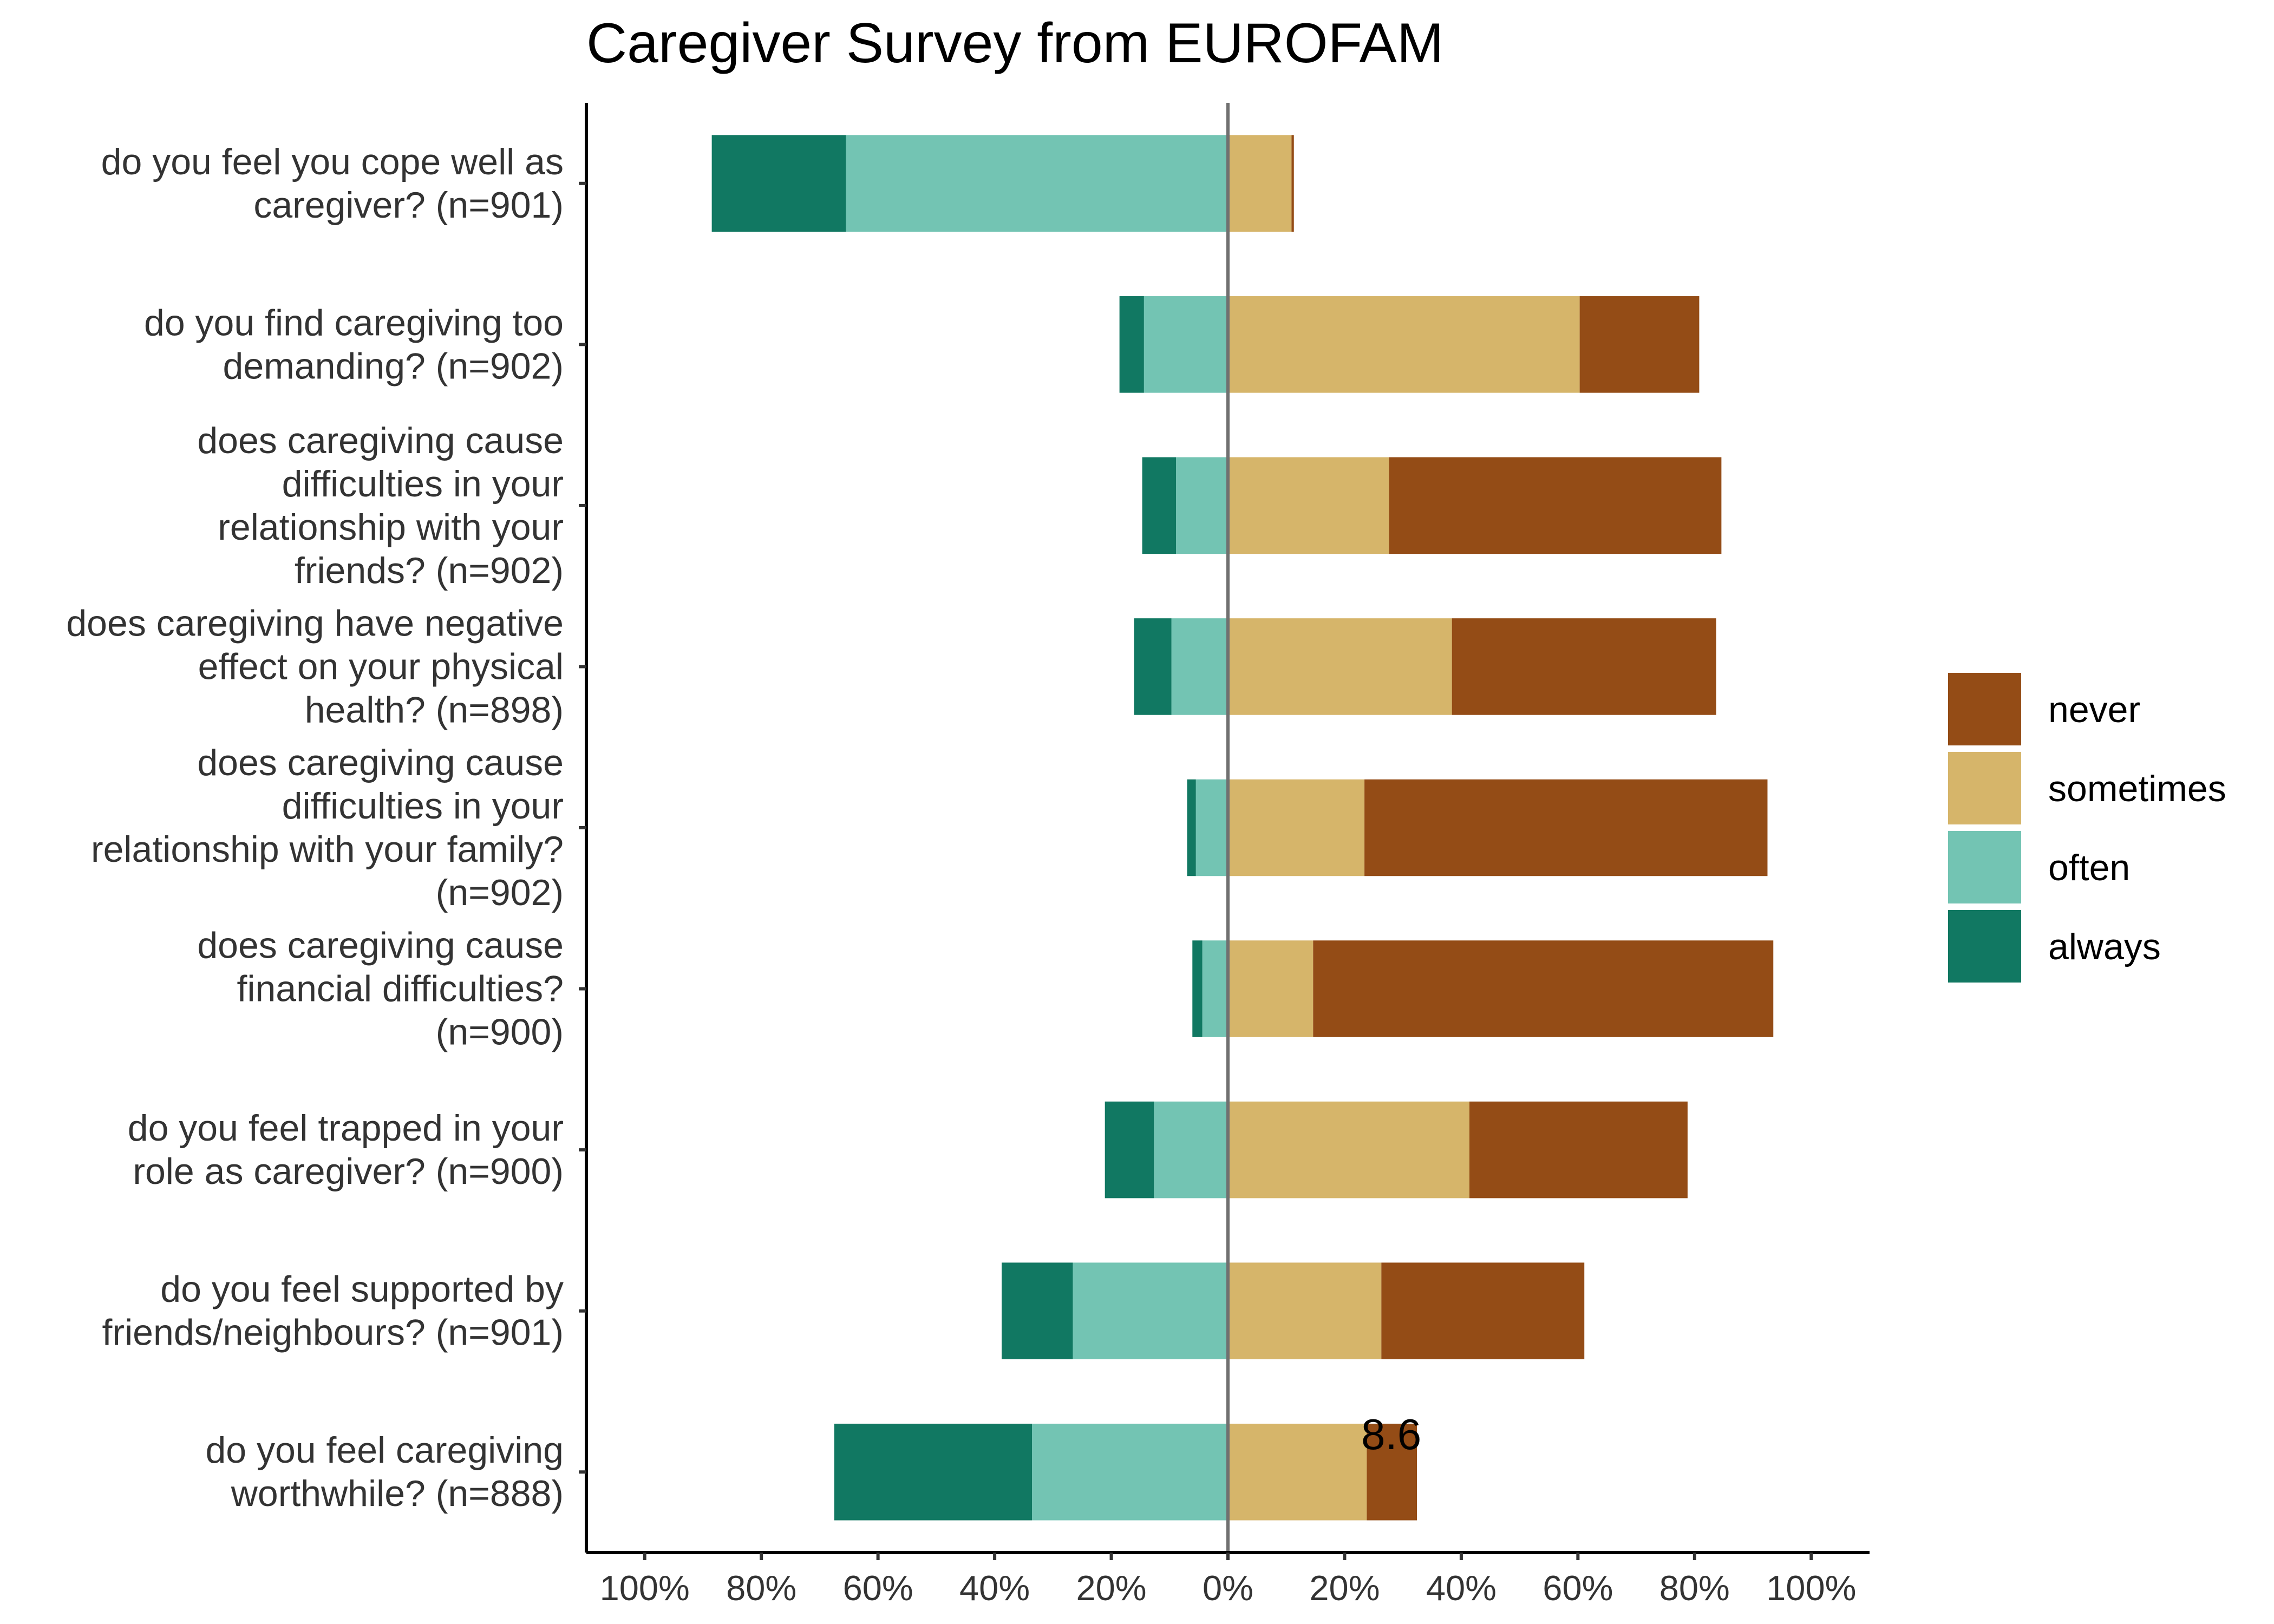 The width and height of the screenshot is (2274, 1624). What do you see at coordinates (354, 322) in the screenshot?
I see `category-label-line: do you find caregiving too` at bounding box center [354, 322].